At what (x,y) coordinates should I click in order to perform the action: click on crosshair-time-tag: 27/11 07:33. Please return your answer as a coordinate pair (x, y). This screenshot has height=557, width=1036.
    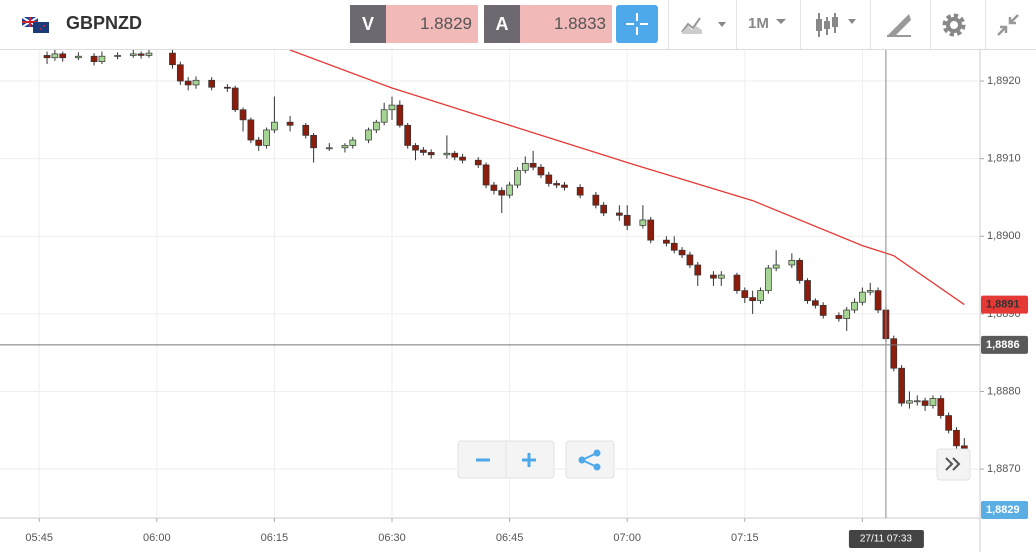
    Looking at the image, I should click on (886, 539).